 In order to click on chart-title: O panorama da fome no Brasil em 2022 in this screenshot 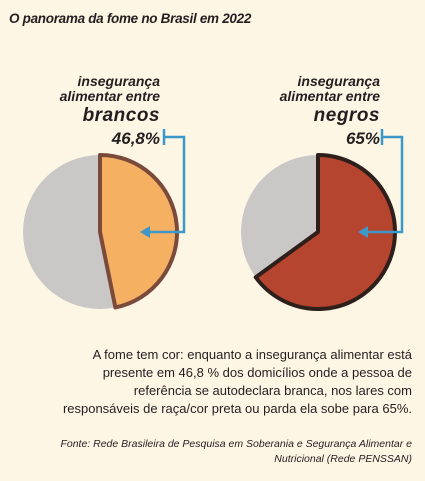, I will do `click(130, 18)`.